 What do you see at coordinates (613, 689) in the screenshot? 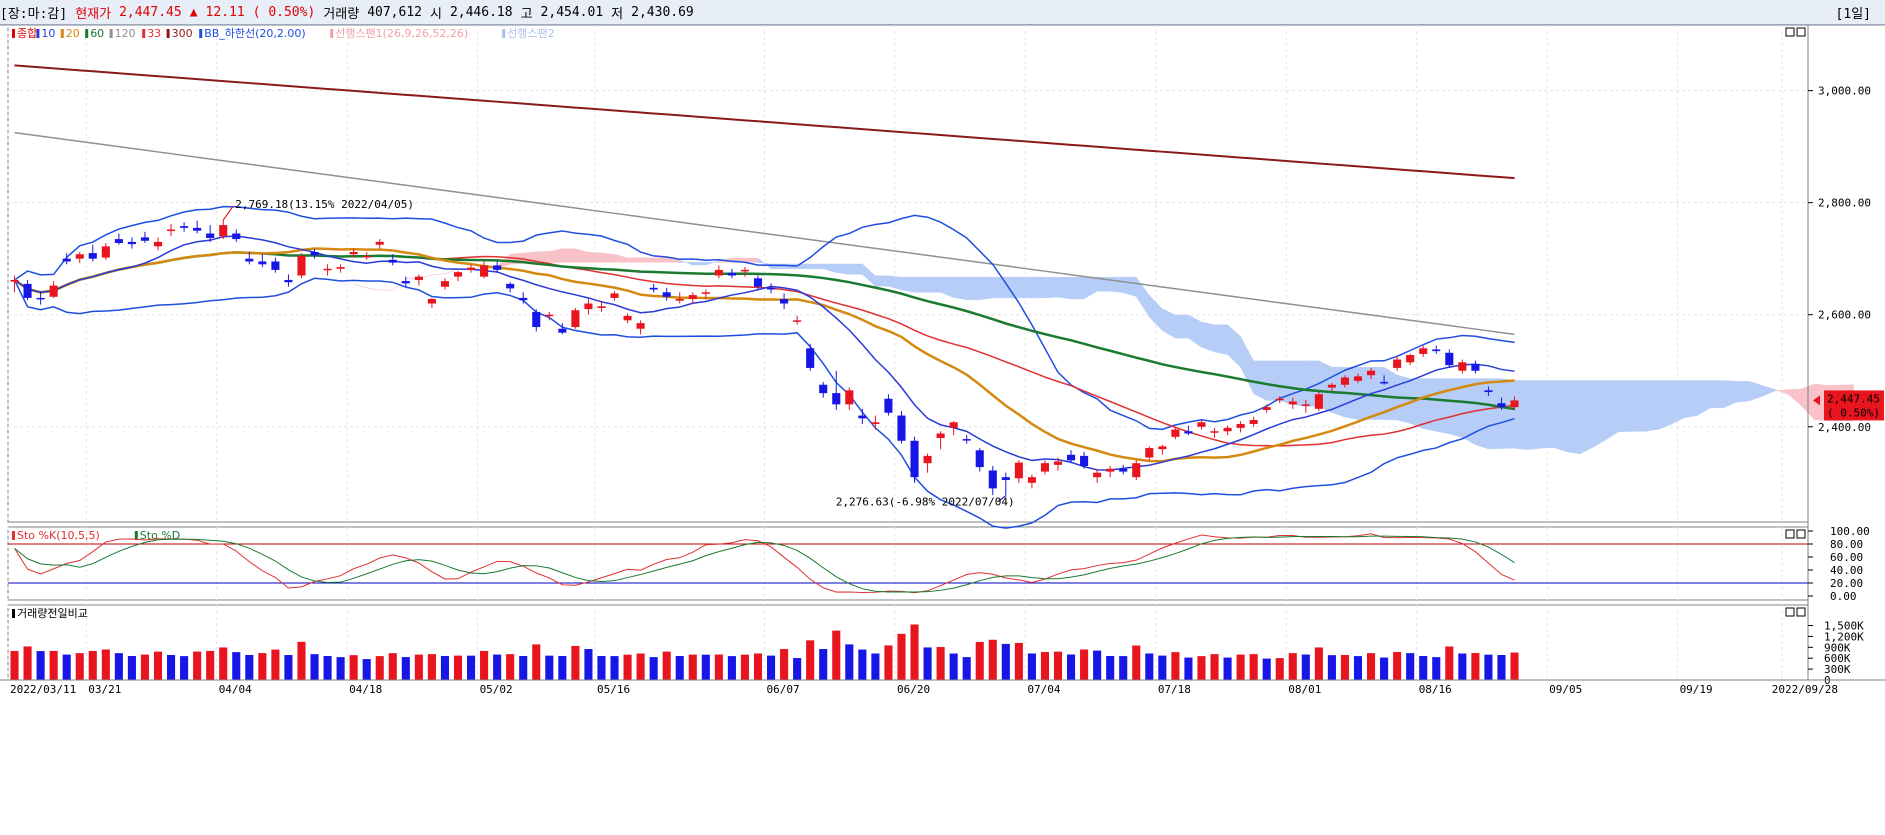
I see `date-tick-label: 05/16` at bounding box center [613, 689].